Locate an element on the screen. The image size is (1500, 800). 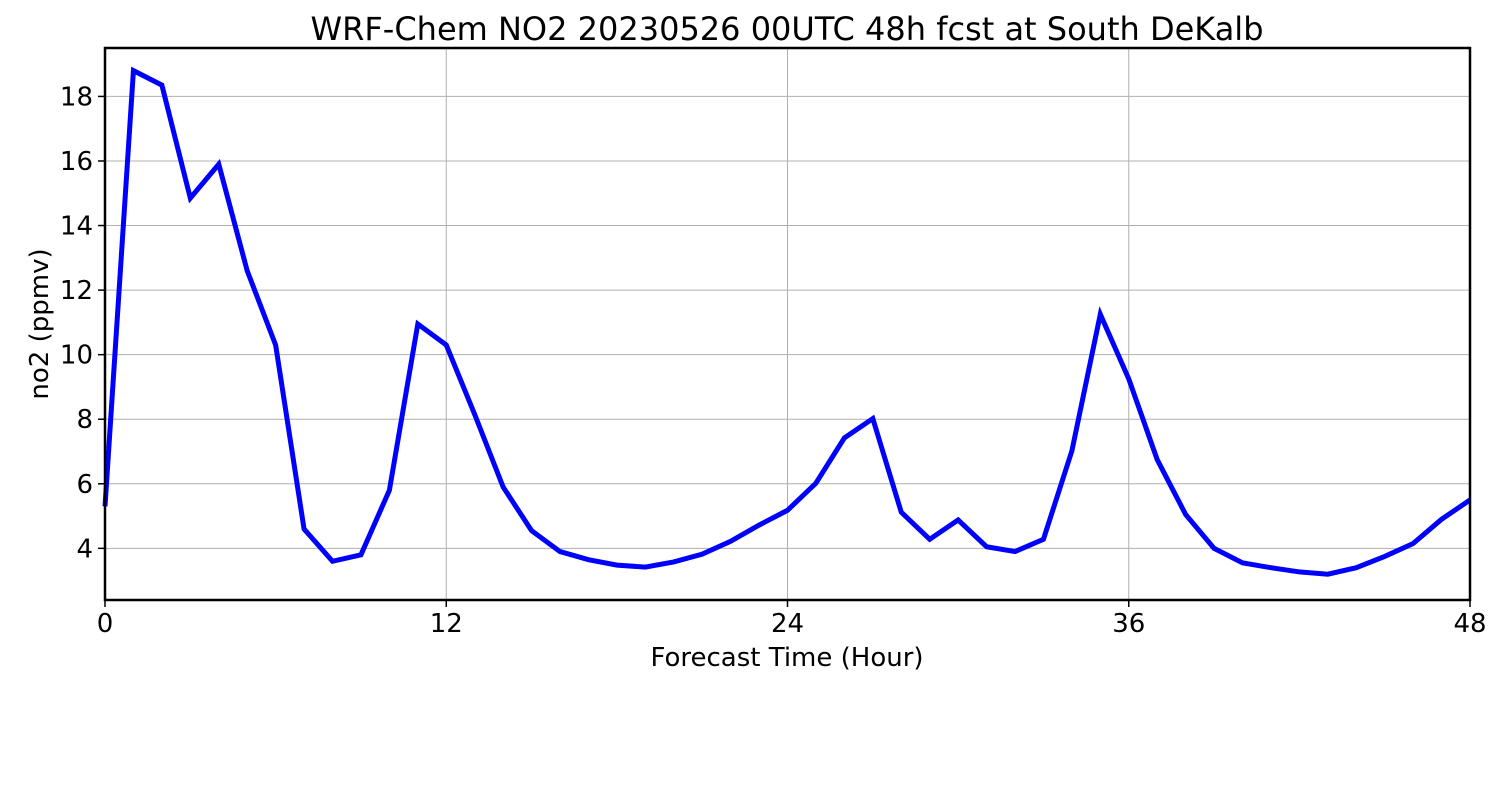
y-tick-label: 14 is located at coordinates (76, 227).